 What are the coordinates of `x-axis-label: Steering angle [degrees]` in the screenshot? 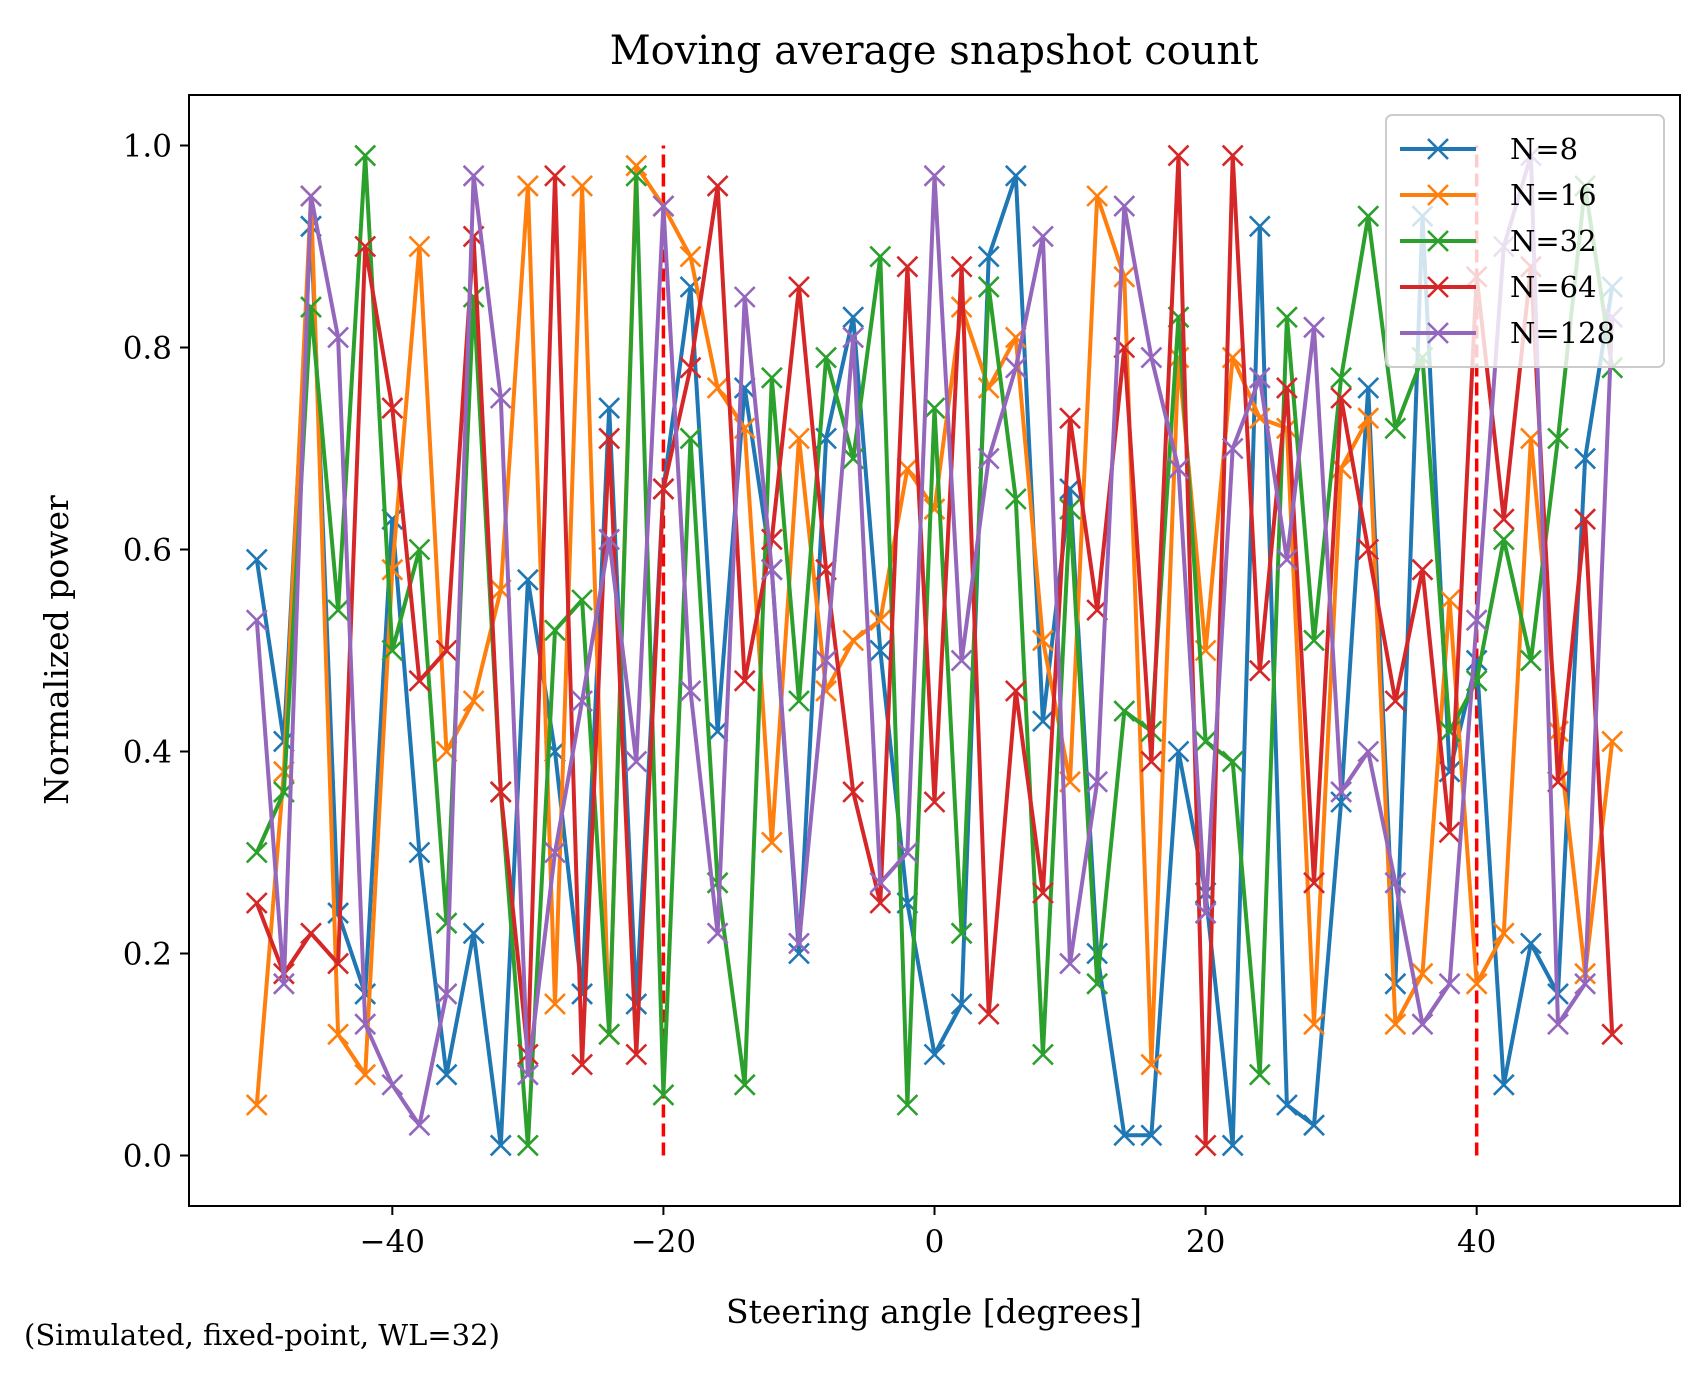 It's located at (934, 1311).